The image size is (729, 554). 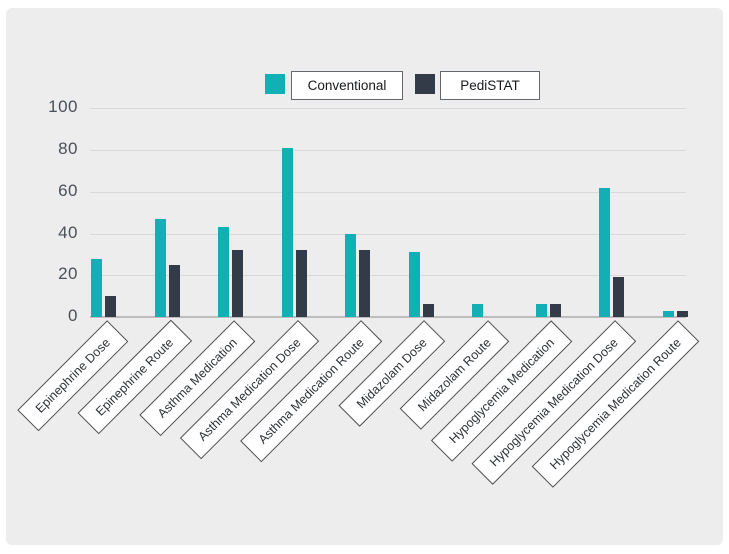 What do you see at coordinates (490, 85) in the screenshot?
I see `legend-label-pedistat: PediSTAT` at bounding box center [490, 85].